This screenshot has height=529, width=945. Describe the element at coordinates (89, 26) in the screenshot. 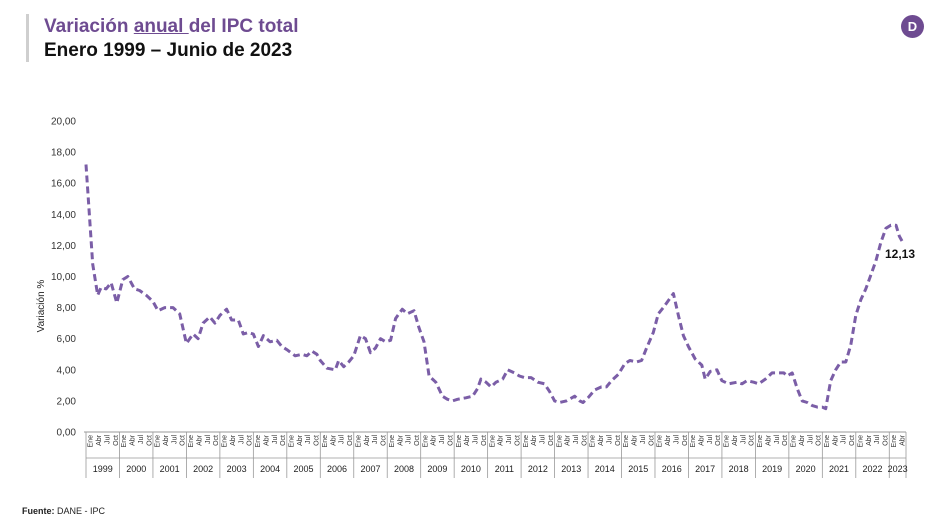

I see `title-part-1: Variación` at that location.